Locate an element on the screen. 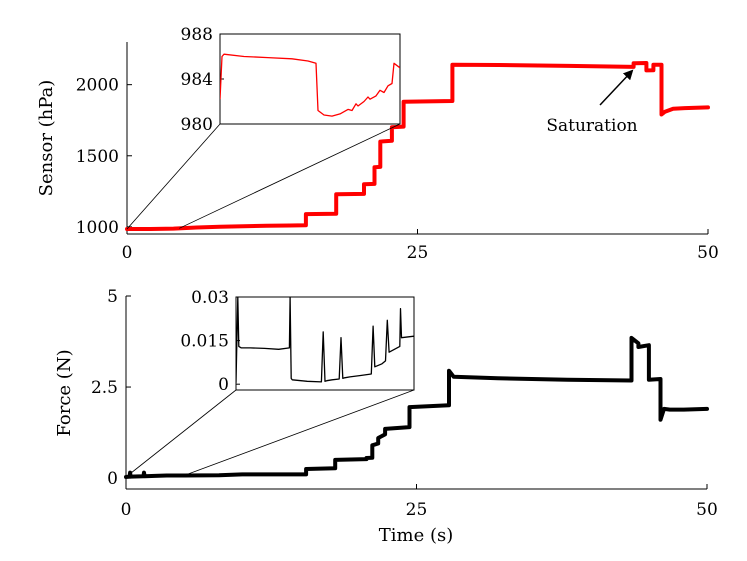  force-inset-y-ticks: 0 0.015 0.03 is located at coordinates (210, 341).